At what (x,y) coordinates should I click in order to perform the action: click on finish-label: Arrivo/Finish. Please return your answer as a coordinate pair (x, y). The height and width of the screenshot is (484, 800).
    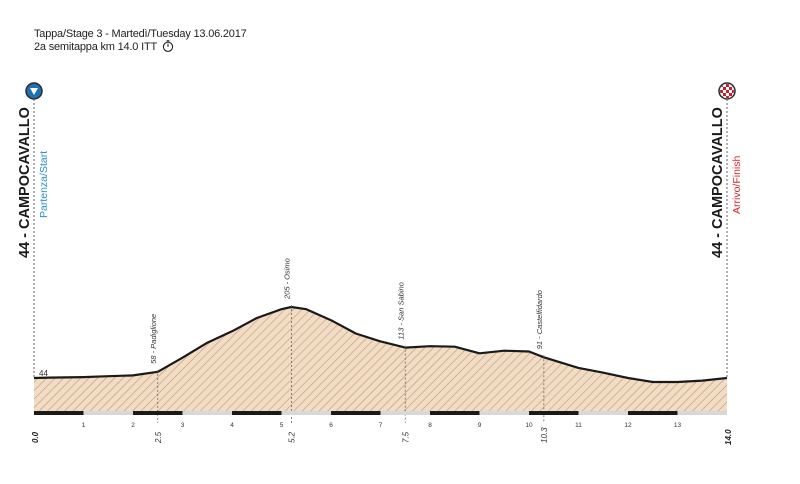
    Looking at the image, I should click on (737, 184).